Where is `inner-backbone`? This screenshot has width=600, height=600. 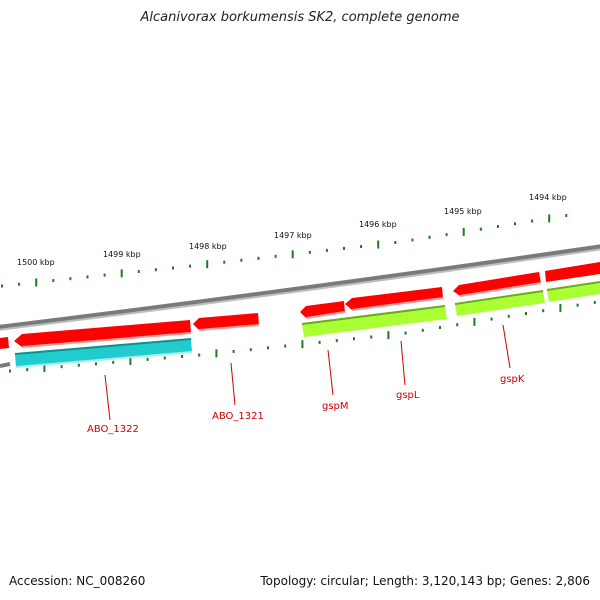 inner-backbone is located at coordinates (5, 365).